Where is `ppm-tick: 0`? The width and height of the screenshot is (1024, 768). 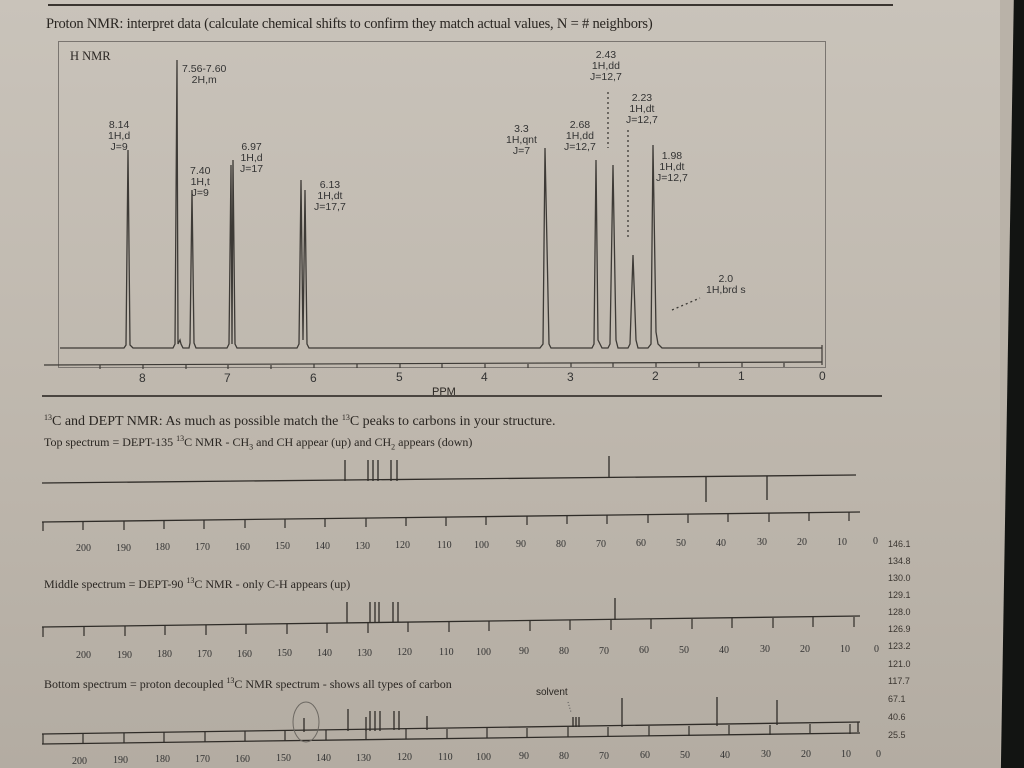
ppm-tick: 0 is located at coordinates (822, 376).